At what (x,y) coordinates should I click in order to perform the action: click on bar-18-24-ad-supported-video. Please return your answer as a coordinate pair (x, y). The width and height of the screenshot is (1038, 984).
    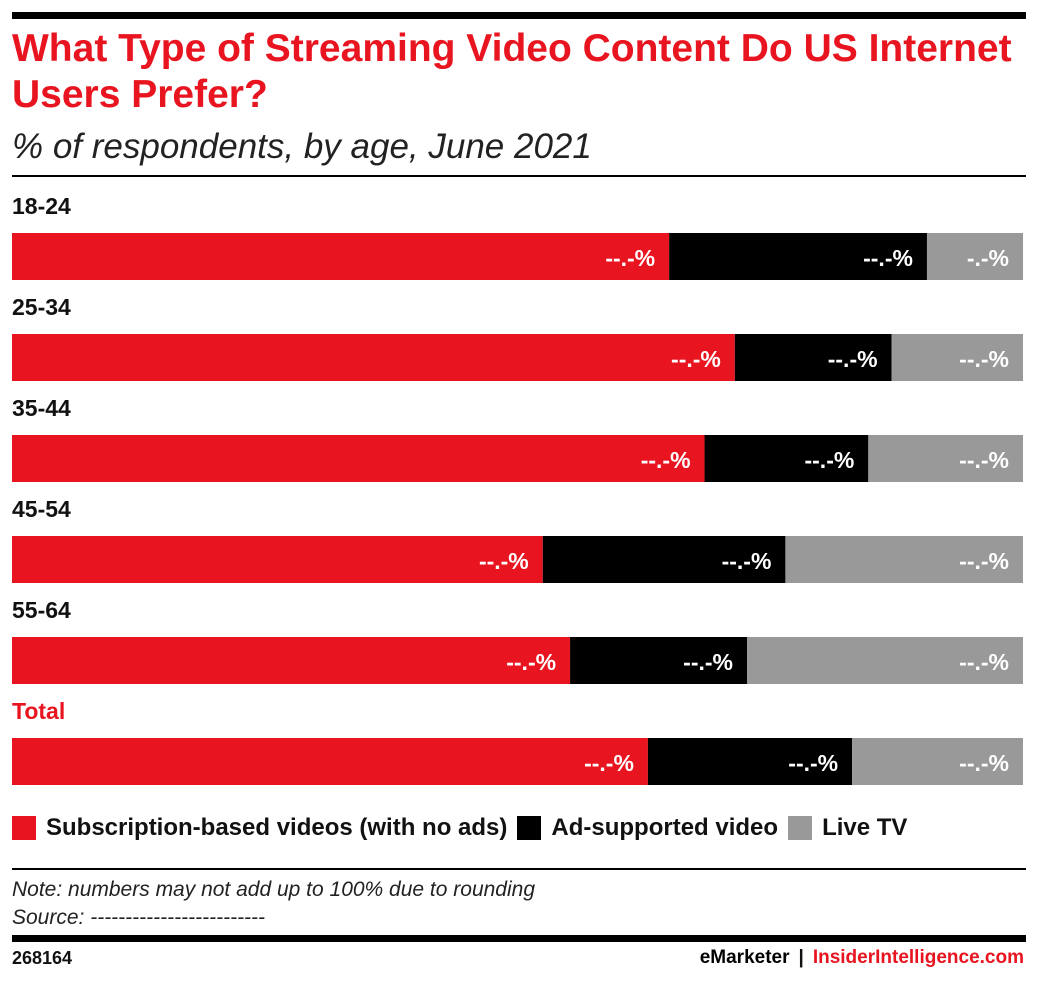
    Looking at the image, I should click on (798, 256).